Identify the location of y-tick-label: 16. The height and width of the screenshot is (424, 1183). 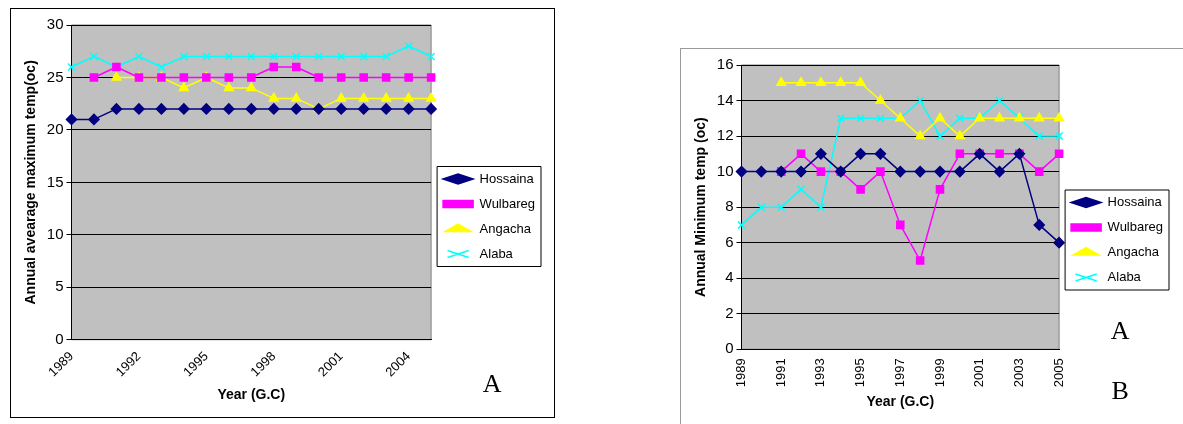
(725, 64).